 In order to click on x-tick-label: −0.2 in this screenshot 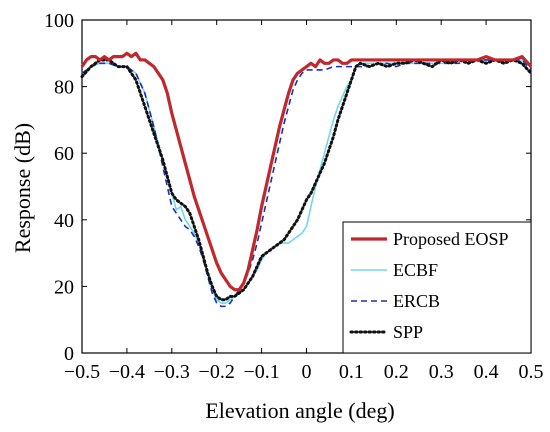, I will do `click(217, 372)`.